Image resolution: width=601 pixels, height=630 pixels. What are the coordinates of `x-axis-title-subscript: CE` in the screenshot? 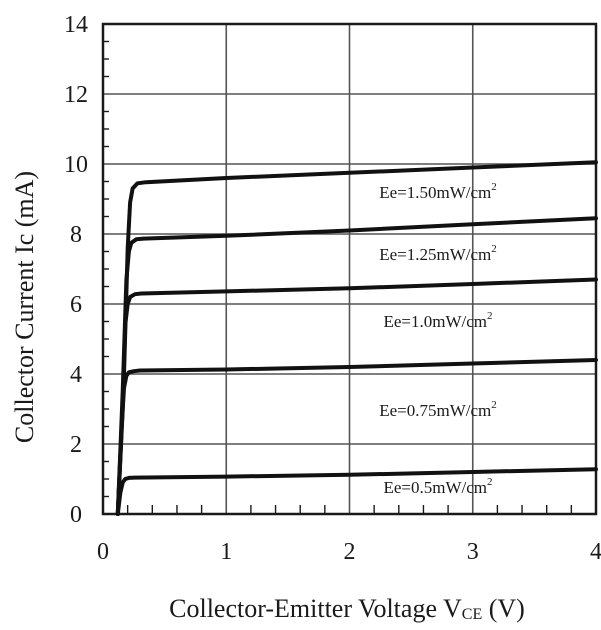 It's located at (472, 614).